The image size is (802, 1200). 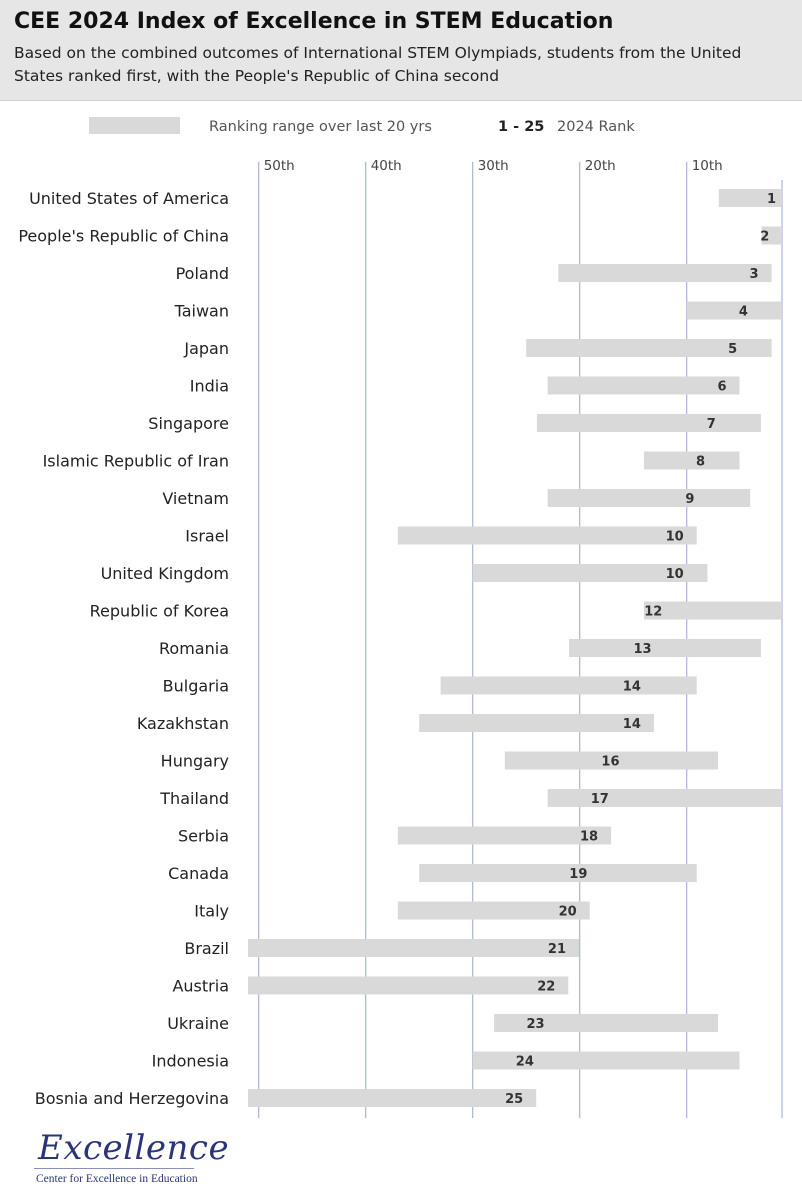 What do you see at coordinates (764, 237) in the screenshot?
I see `rank-2024-label: 2` at bounding box center [764, 237].